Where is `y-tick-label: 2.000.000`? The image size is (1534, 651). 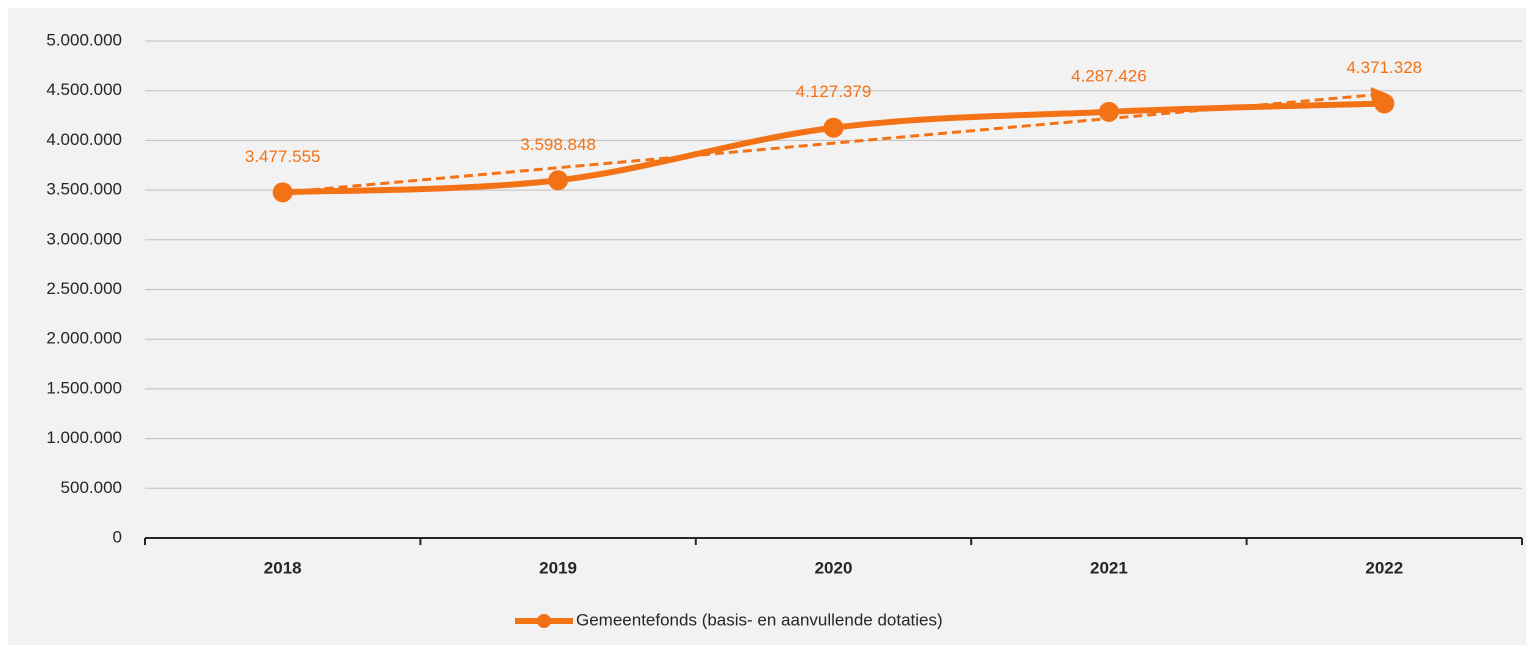
y-tick-label: 2.000.000 is located at coordinates (84, 338).